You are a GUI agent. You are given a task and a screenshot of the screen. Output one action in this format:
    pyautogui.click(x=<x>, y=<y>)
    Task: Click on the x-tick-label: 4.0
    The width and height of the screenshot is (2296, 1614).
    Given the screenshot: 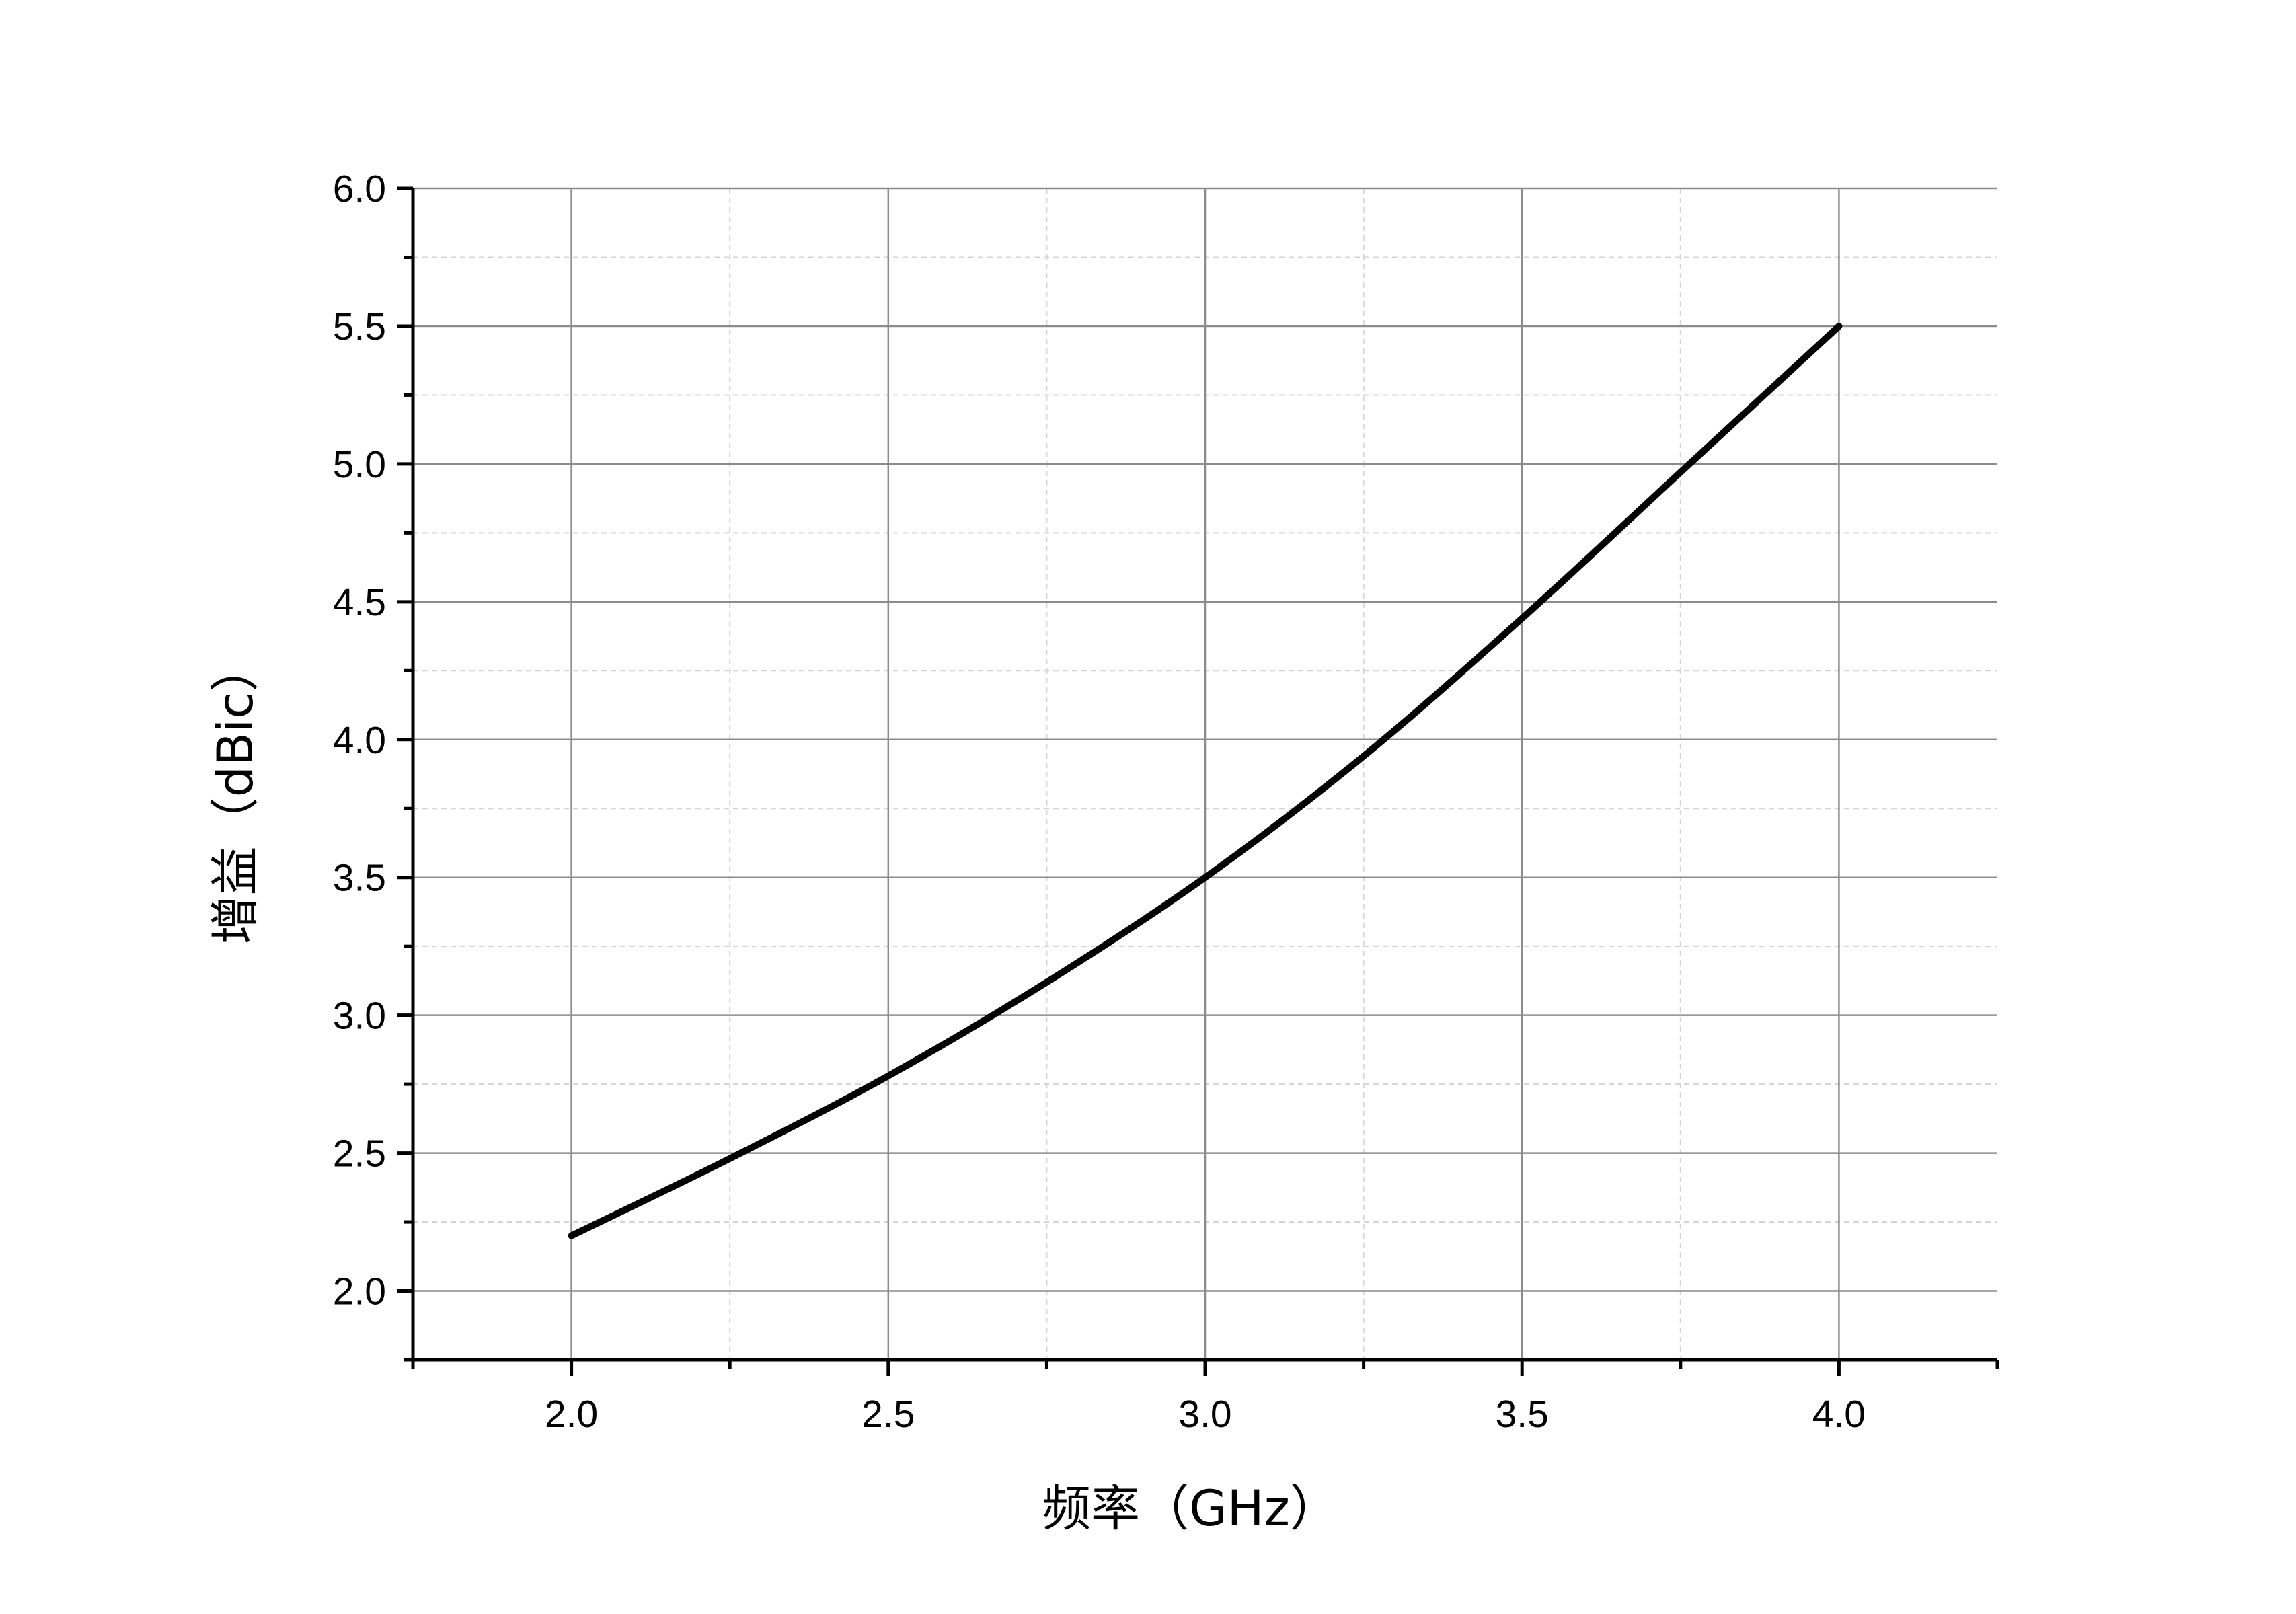 What is the action you would take?
    pyautogui.click(x=1839, y=1414)
    